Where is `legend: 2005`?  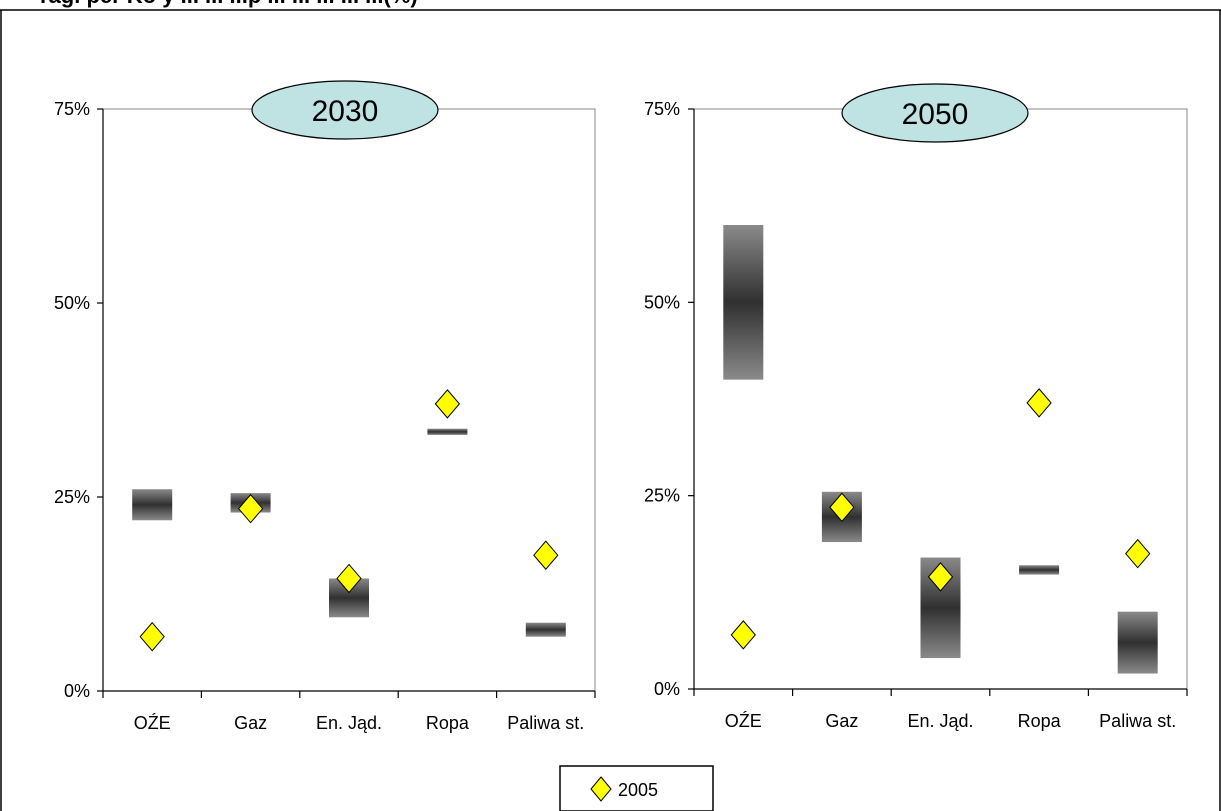 legend: 2005 is located at coordinates (636, 788).